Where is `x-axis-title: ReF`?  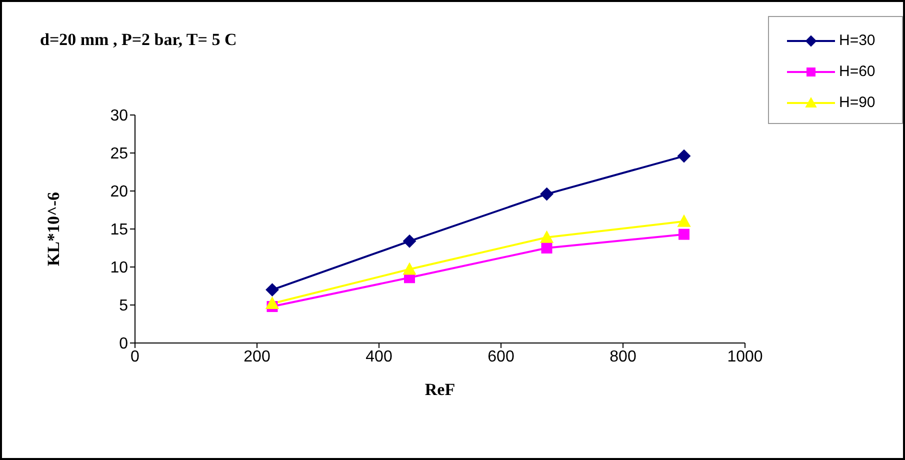 x-axis-title: ReF is located at coordinates (440, 389).